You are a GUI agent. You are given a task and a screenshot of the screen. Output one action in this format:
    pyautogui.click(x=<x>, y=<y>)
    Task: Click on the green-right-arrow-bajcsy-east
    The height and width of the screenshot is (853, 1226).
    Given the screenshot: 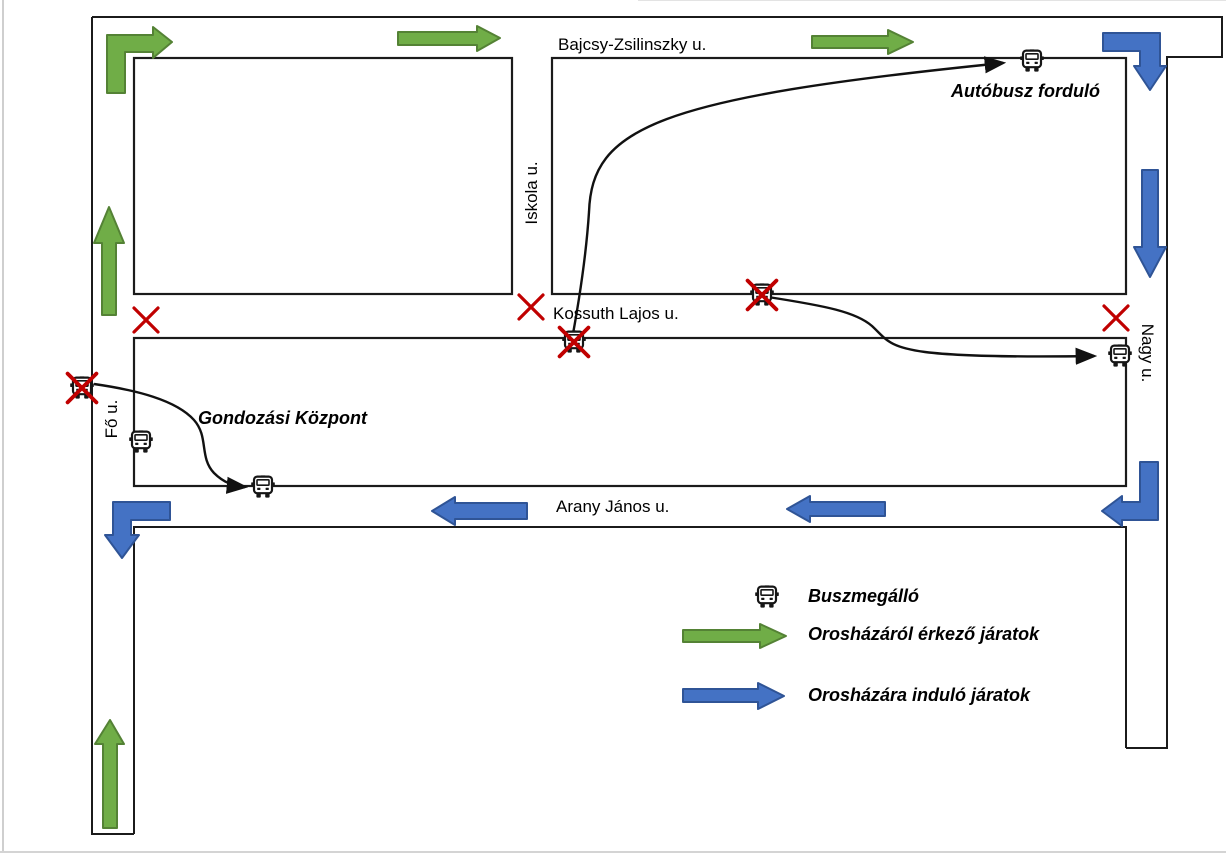 What is the action you would take?
    pyautogui.click(x=862, y=42)
    